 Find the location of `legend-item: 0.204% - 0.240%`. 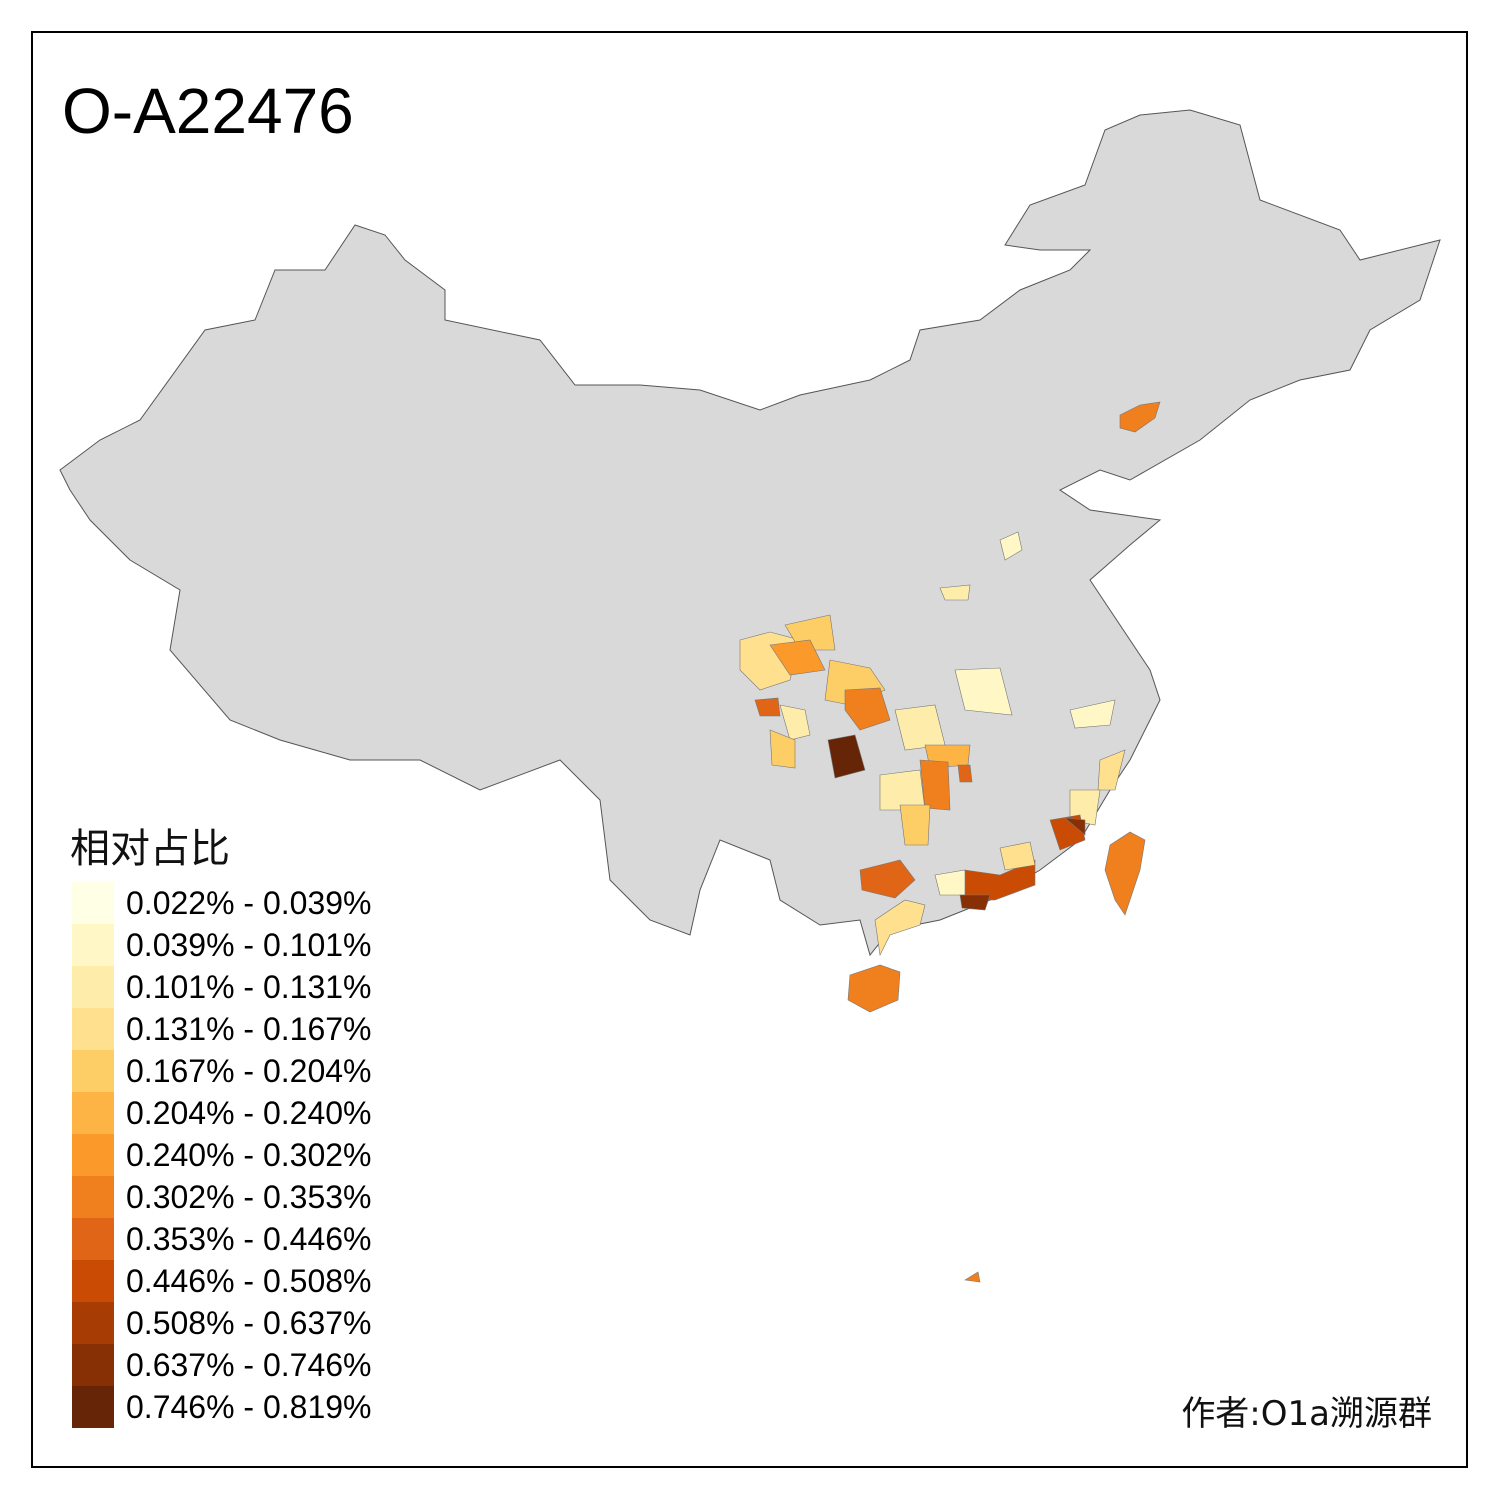

legend-item: 0.204% - 0.240% is located at coordinates (222, 1113).